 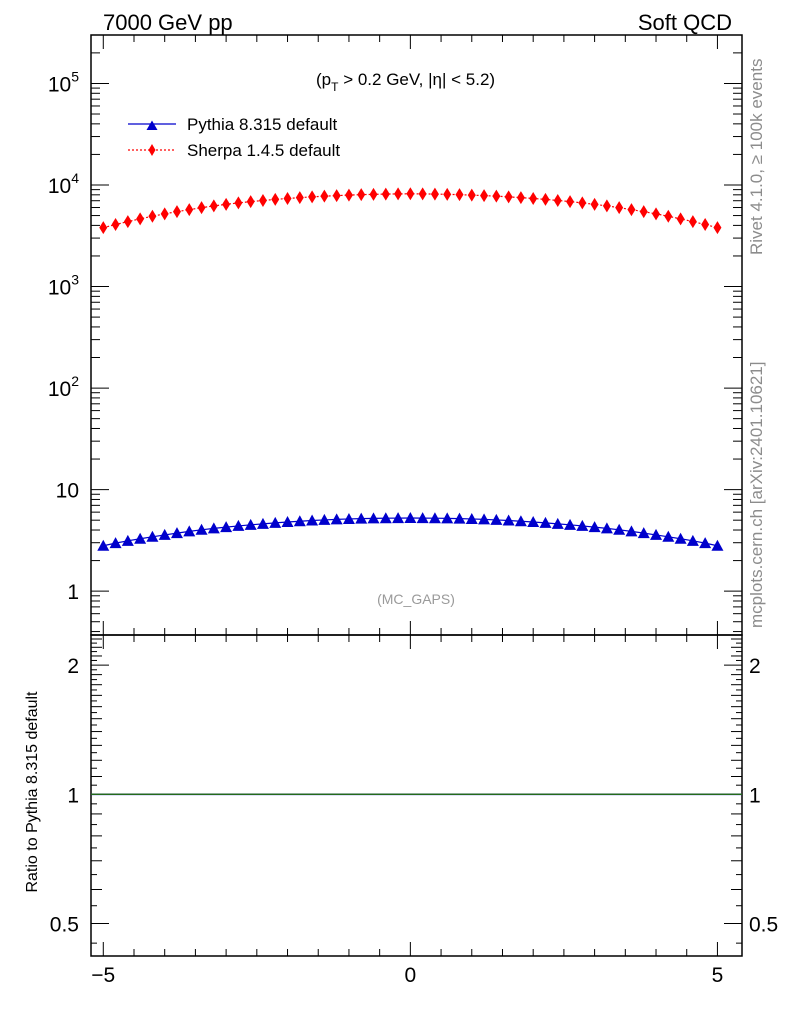 I want to click on rivet-label: Rivet 4.1.0, ≥ 100k events, so click(x=756, y=157).